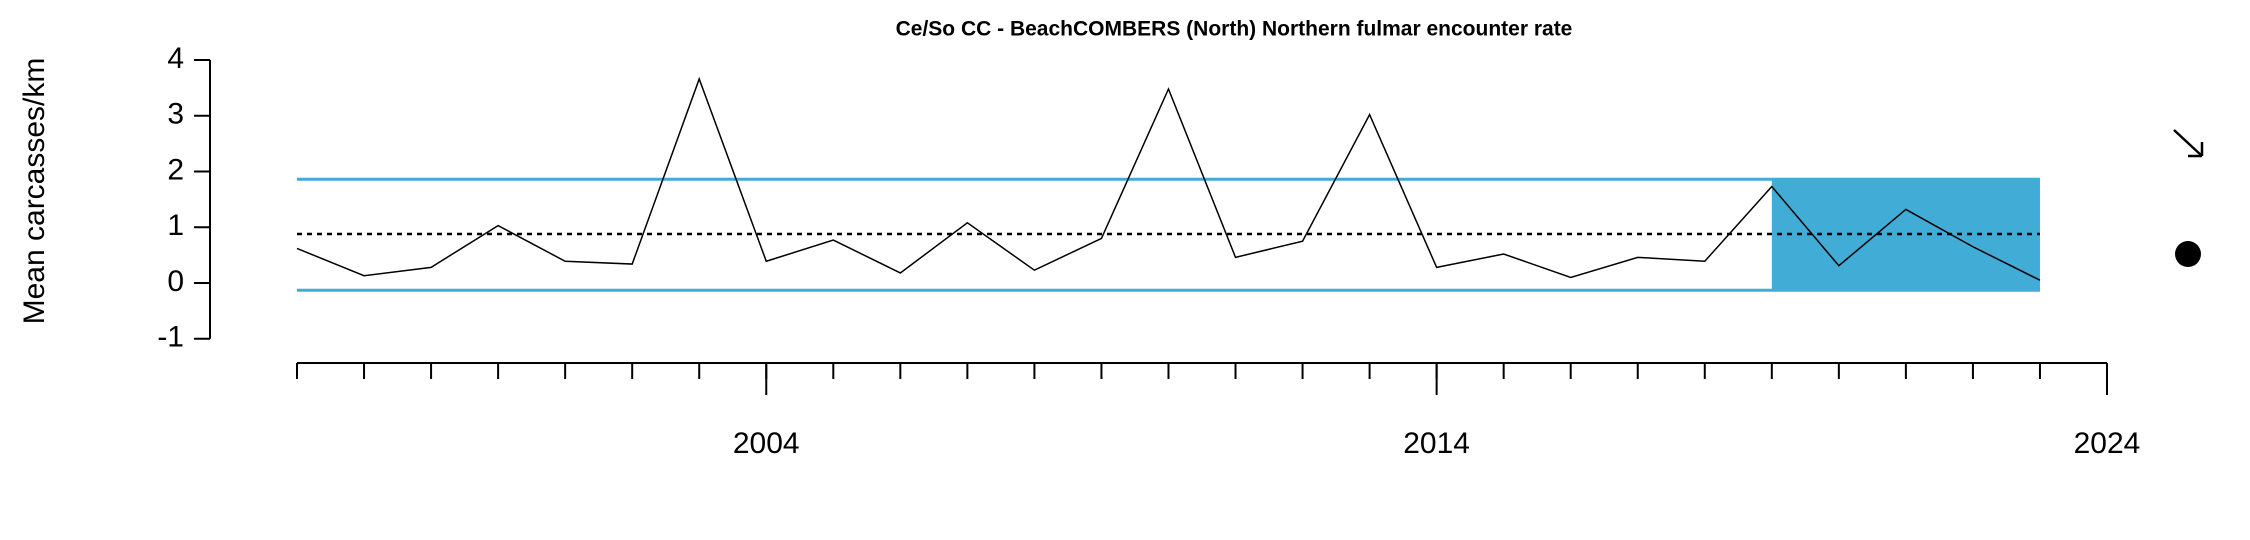 The image size is (2250, 540). I want to click on y-axis-label: Mean carcasses/km, so click(34, 191).